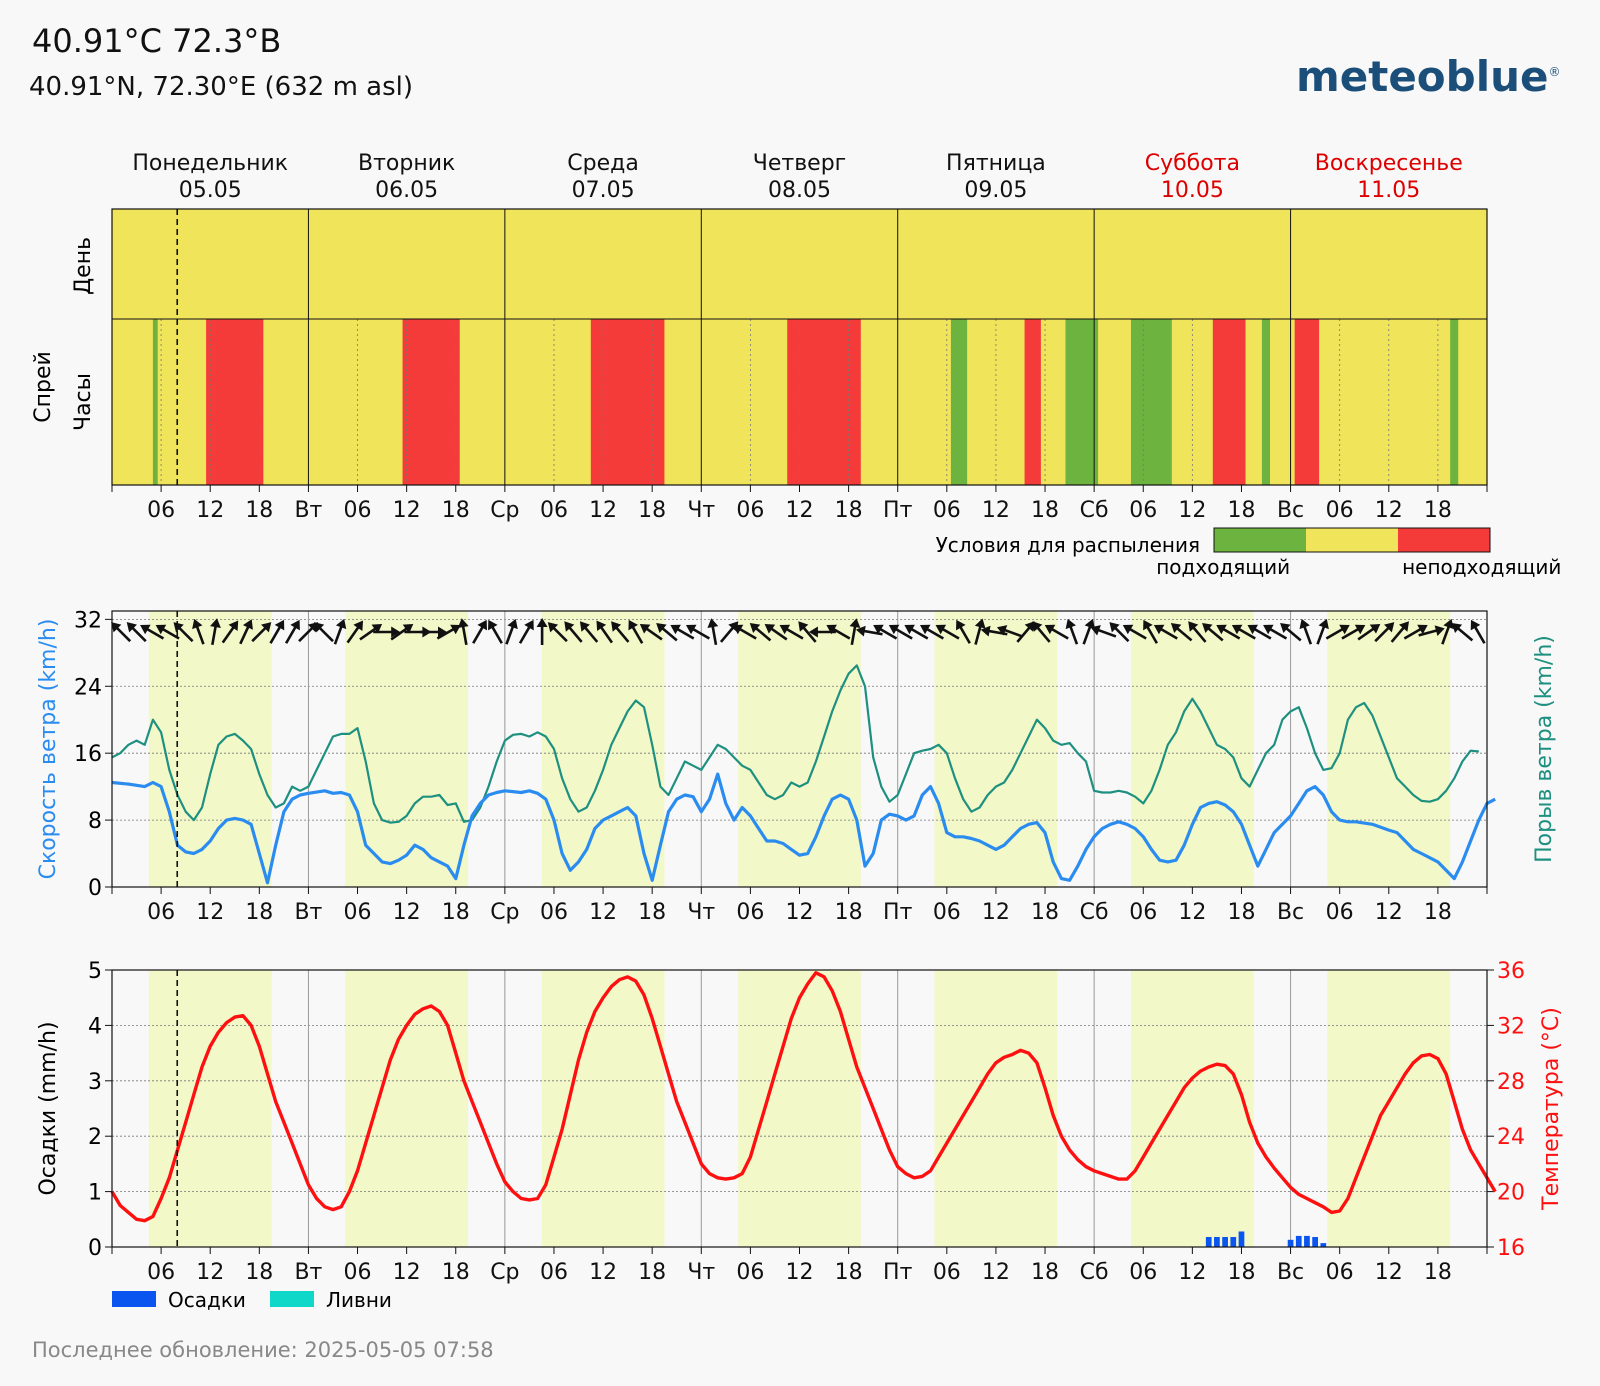 Image resolution: width=1600 pixels, height=1386 pixels. I want to click on x-tick-label: Ср, so click(504, 912).